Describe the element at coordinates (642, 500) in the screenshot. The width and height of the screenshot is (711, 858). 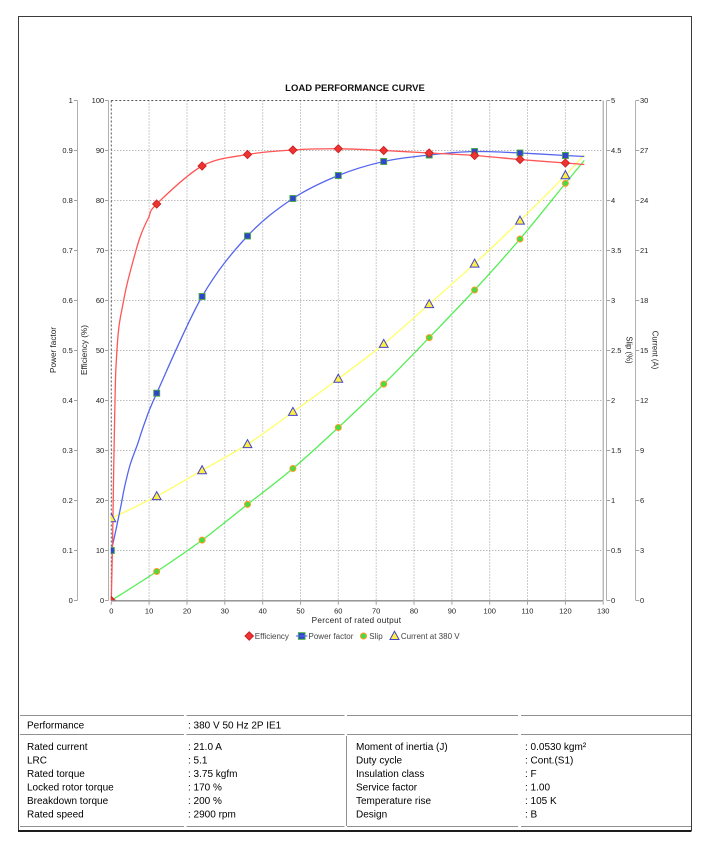
I see `svg-text: 6` at that location.